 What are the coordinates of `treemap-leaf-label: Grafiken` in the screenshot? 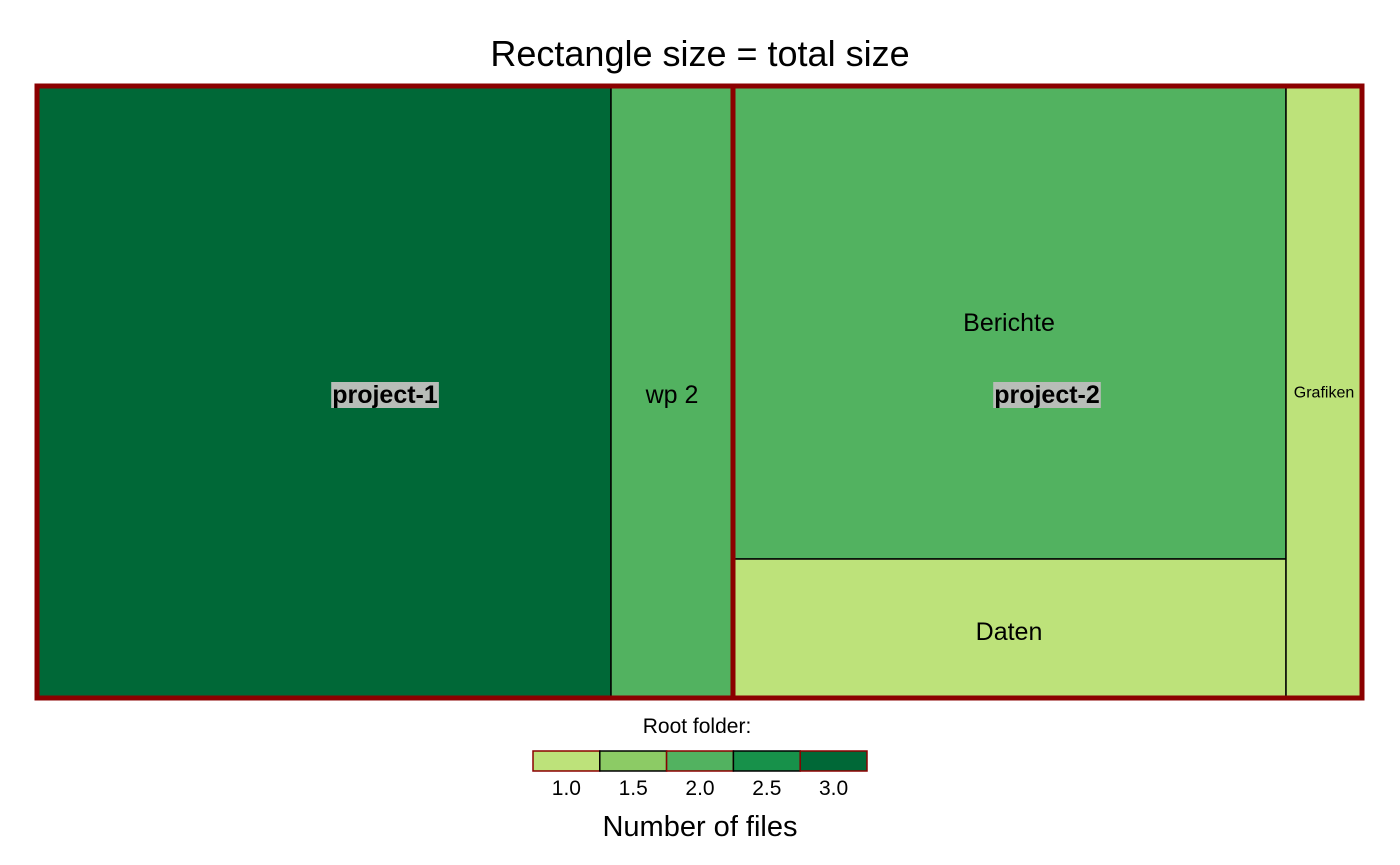 It's located at (1324, 393).